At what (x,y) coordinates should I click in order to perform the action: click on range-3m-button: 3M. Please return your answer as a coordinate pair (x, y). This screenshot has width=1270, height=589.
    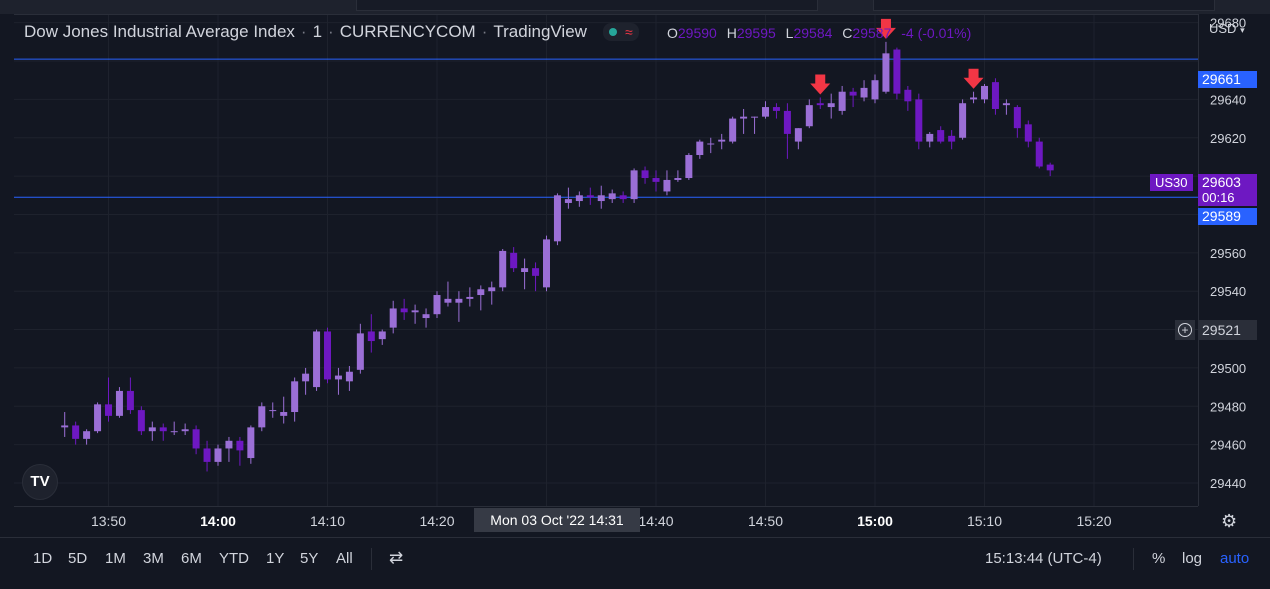
    Looking at the image, I should click on (153, 558).